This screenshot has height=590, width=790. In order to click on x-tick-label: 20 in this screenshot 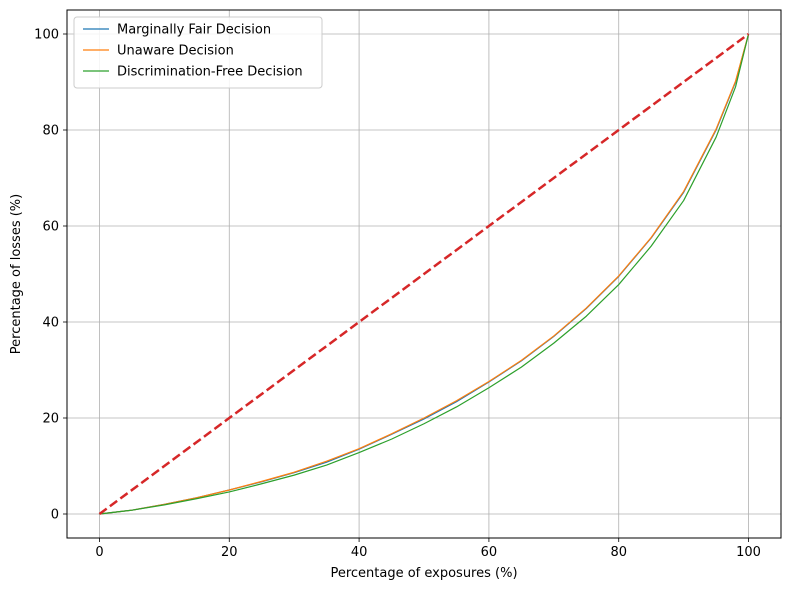, I will do `click(229, 552)`.